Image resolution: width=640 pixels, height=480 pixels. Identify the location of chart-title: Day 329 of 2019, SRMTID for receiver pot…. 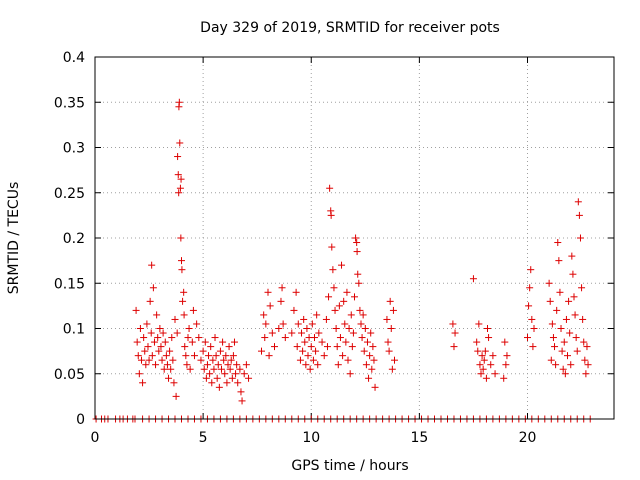
(350, 28).